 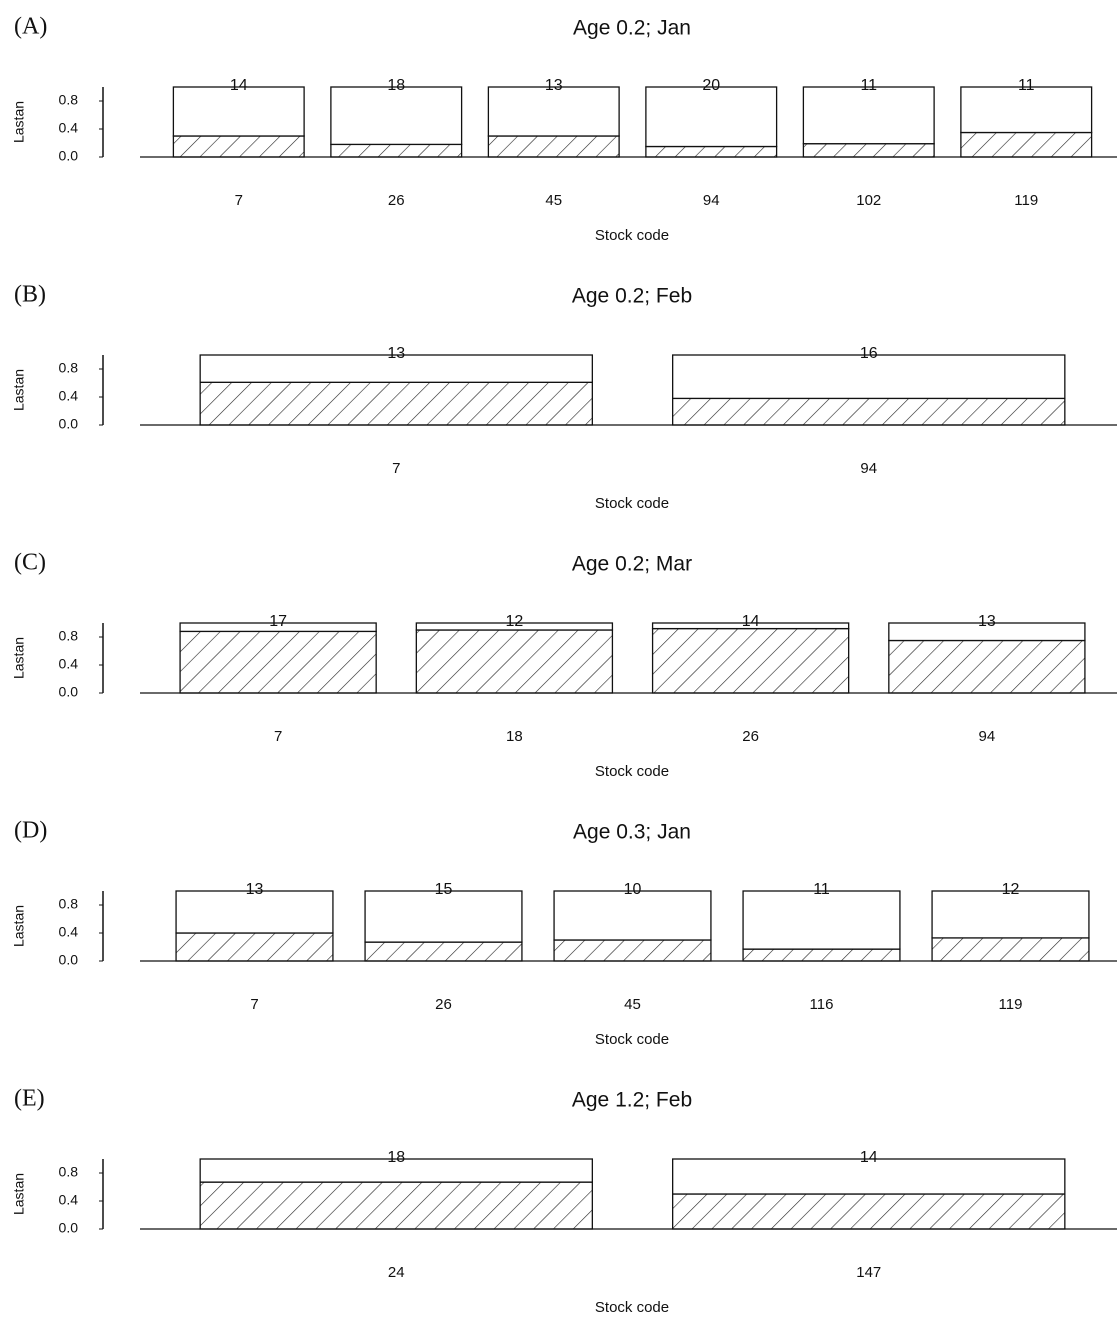 What do you see at coordinates (633, 889) in the screenshot?
I see `count-label: 10` at bounding box center [633, 889].